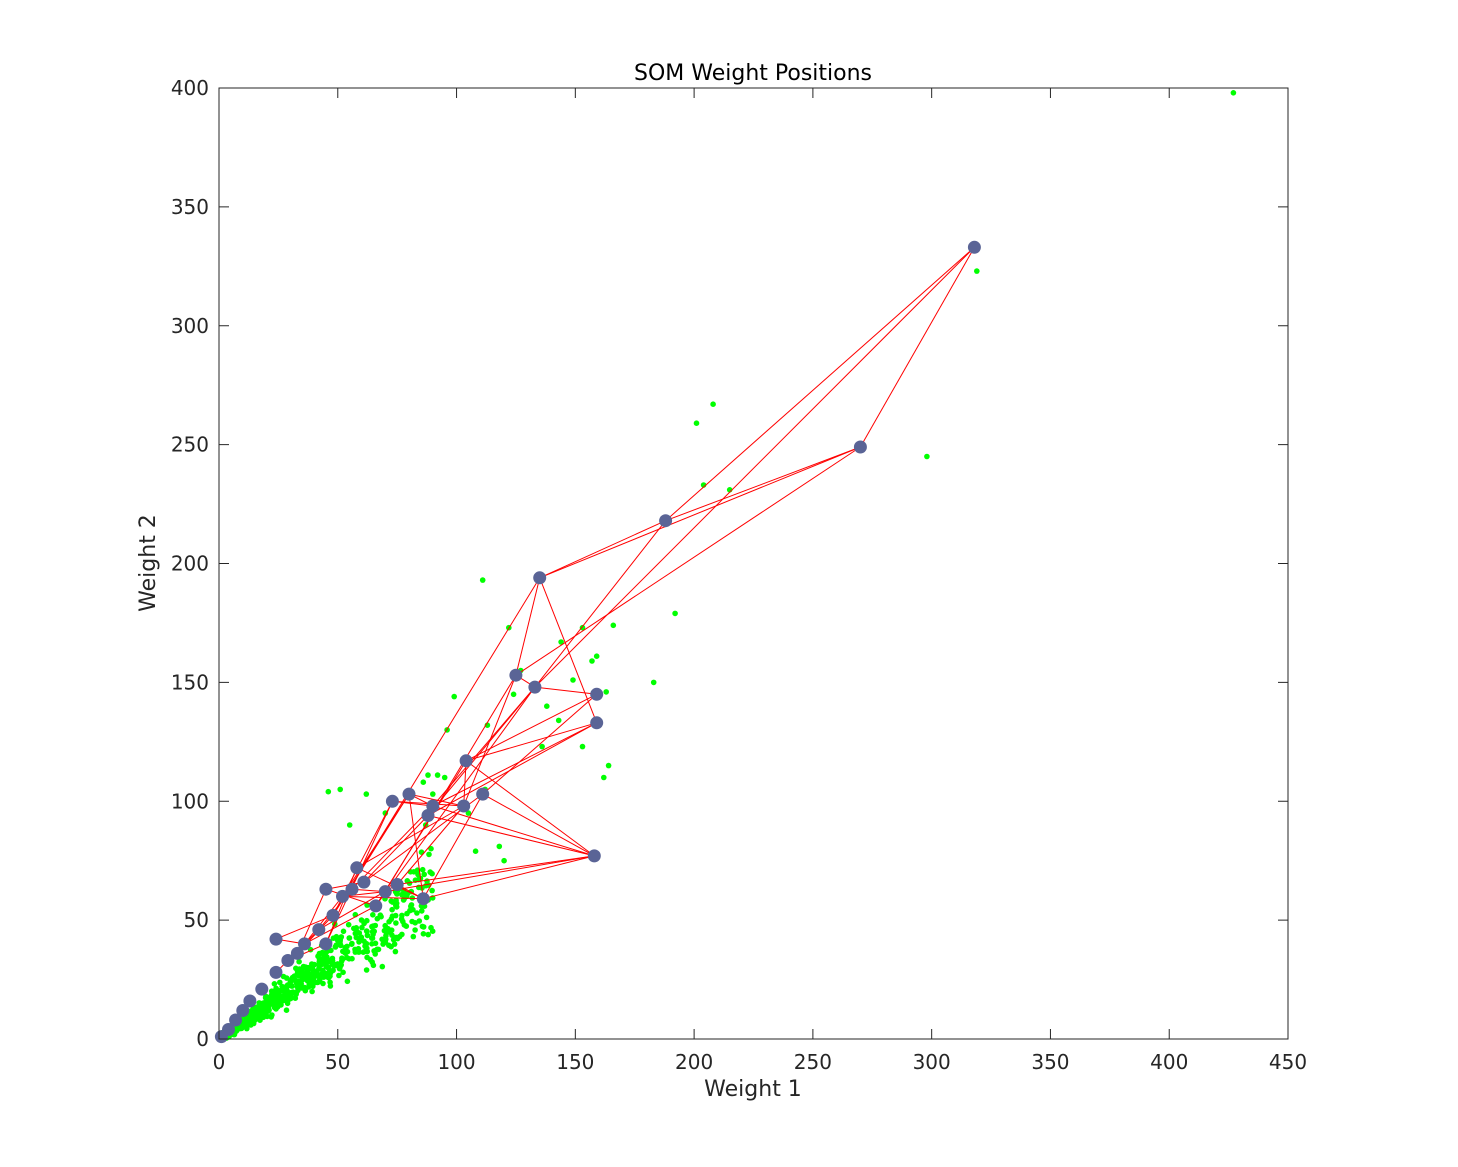 This screenshot has height=1167, width=1458. Describe the element at coordinates (196, 920) in the screenshot. I see `y-tick-label: 50` at that location.